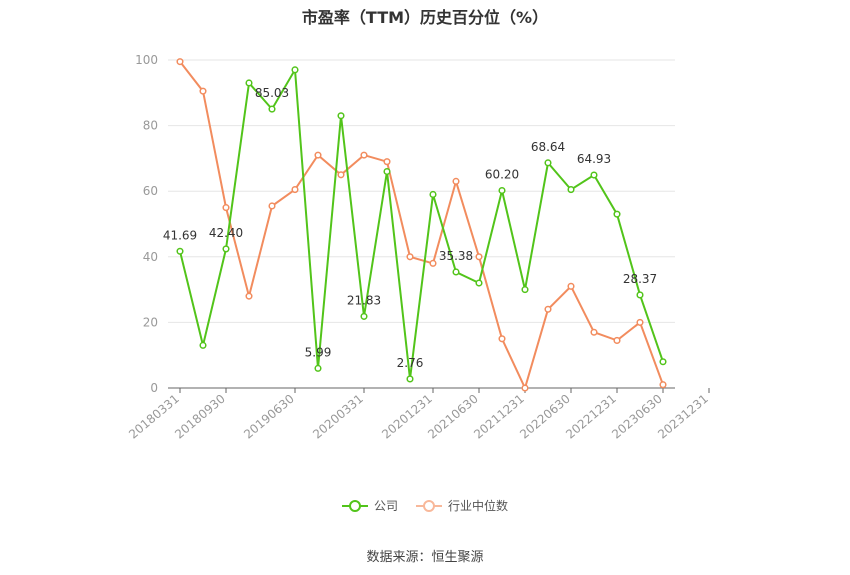 The image size is (850, 575). I want to click on data-label: 64.93, so click(594, 159).